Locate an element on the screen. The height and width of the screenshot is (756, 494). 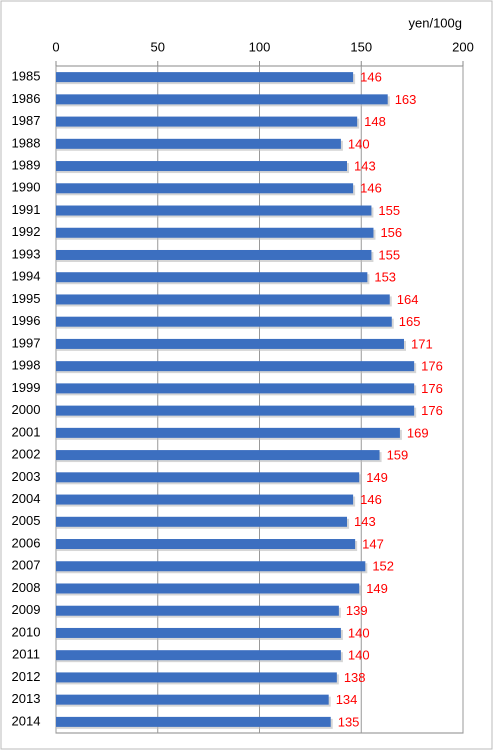
value-label: 153 is located at coordinates (385, 277).